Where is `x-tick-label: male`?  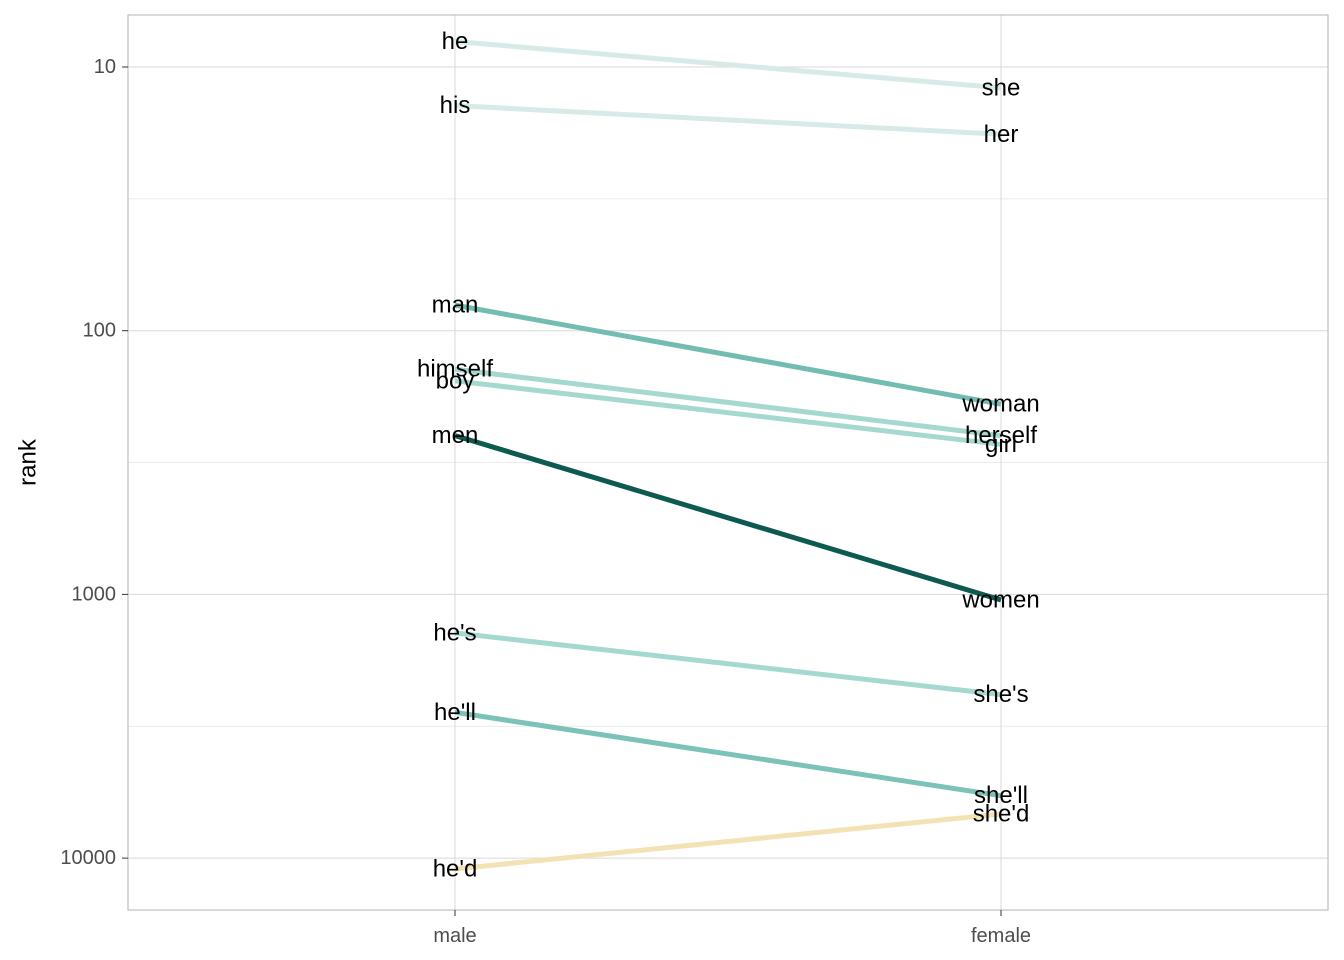 x-tick-label: male is located at coordinates (454, 936).